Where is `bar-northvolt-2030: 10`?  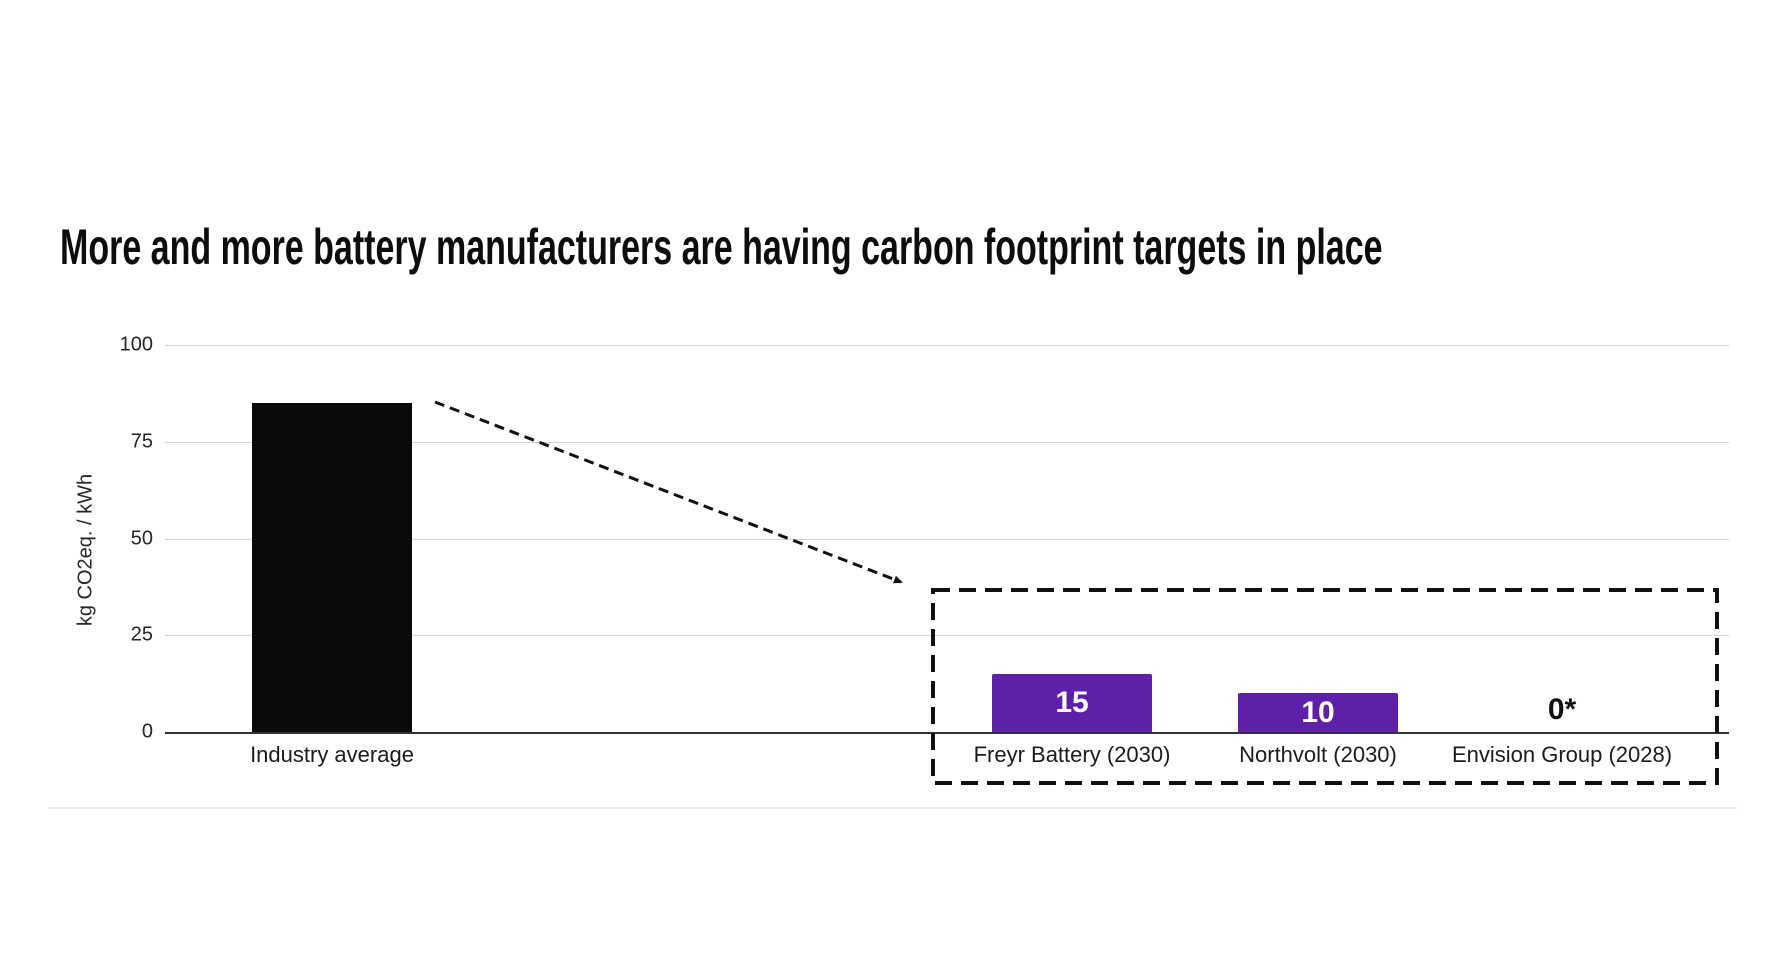 bar-northvolt-2030: 10 is located at coordinates (1318, 712).